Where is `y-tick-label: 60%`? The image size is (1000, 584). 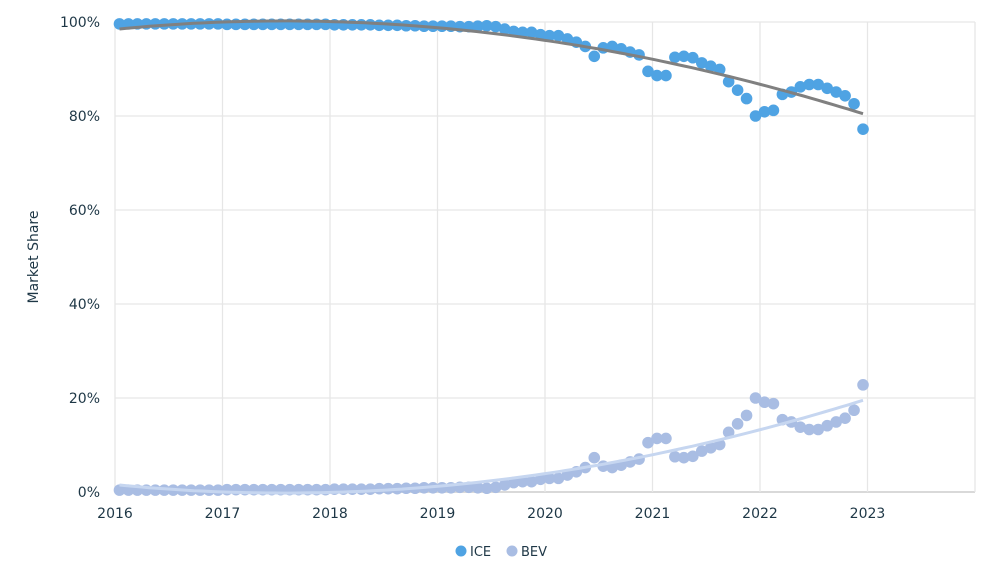 y-tick-label: 60% is located at coordinates (84, 211).